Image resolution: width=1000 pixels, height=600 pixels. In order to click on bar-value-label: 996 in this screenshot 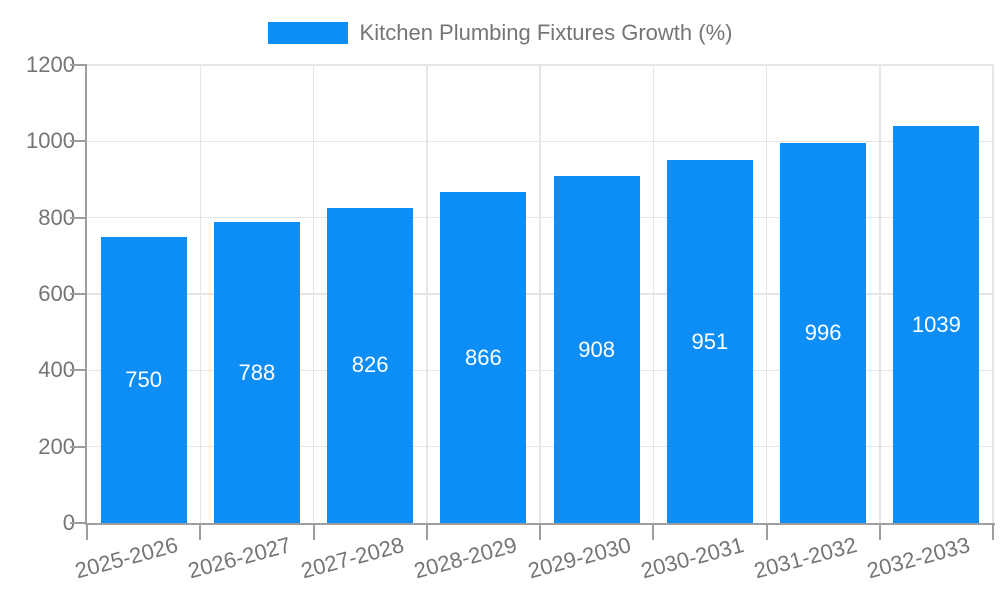, I will do `click(823, 332)`.